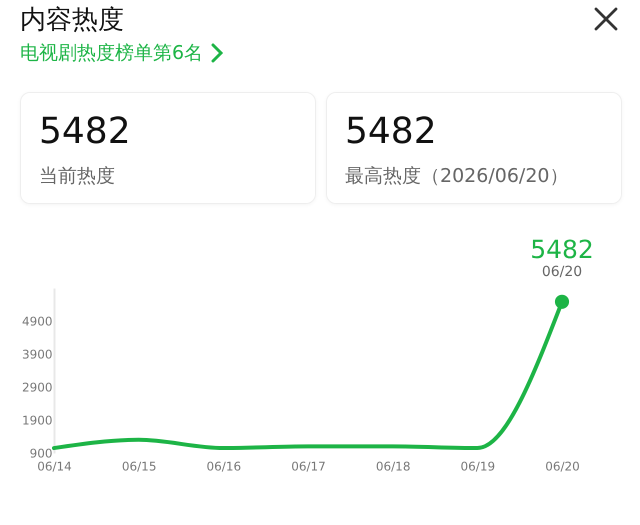 This screenshot has height=525, width=640. Describe the element at coordinates (37, 421) in the screenshot. I see `y-tick-label: 1900` at that location.